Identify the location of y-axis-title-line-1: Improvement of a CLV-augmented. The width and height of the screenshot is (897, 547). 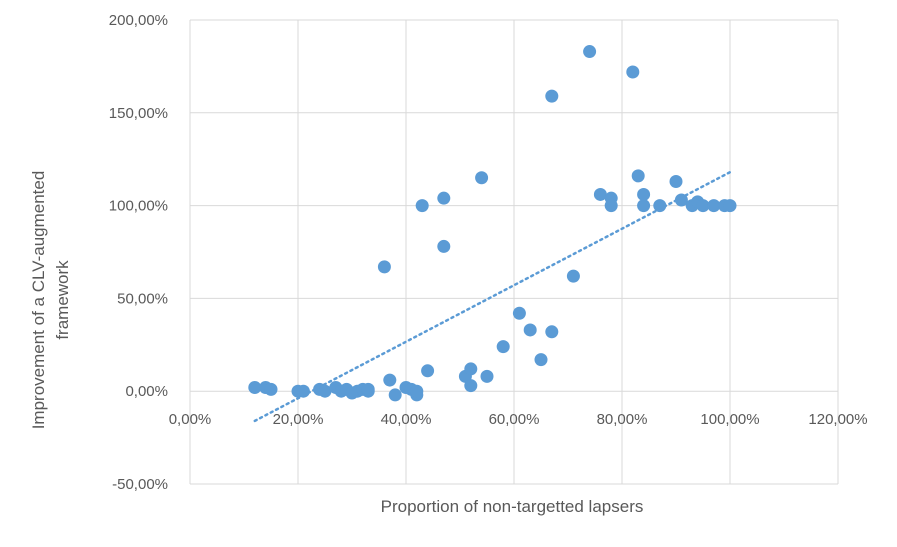
(38, 300).